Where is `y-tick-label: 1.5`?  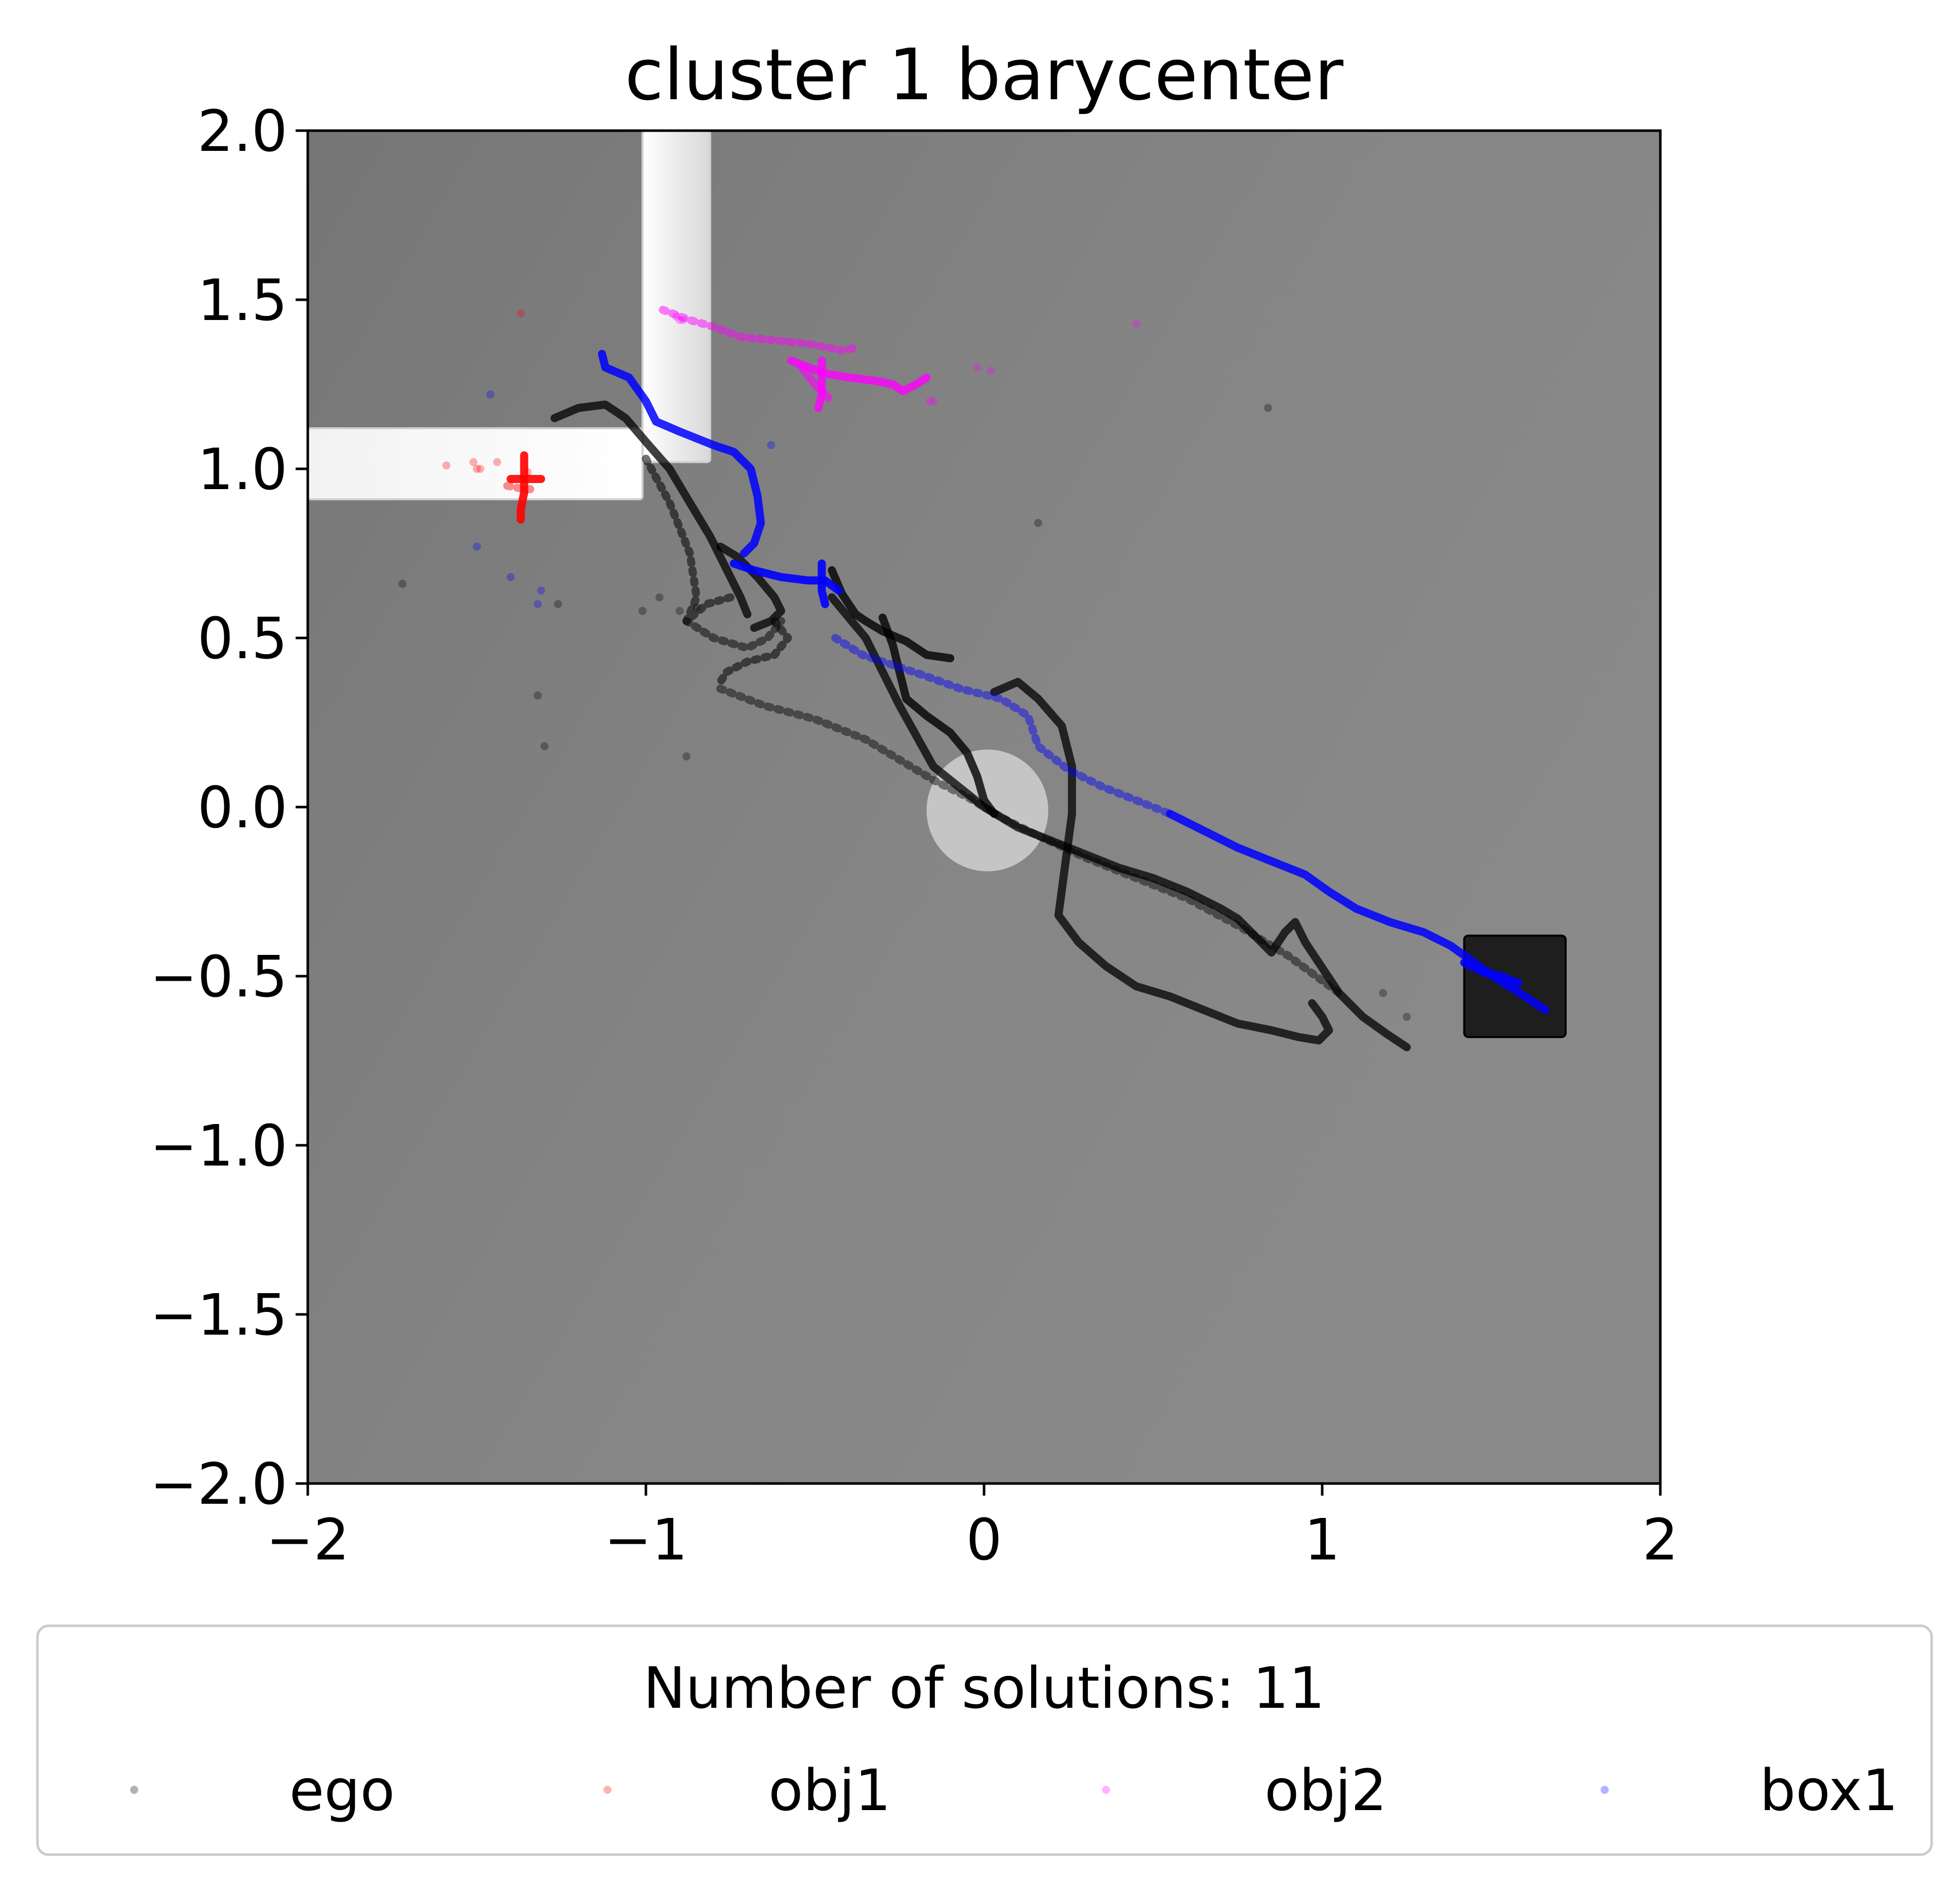
y-tick-label: 1.5 is located at coordinates (242, 301).